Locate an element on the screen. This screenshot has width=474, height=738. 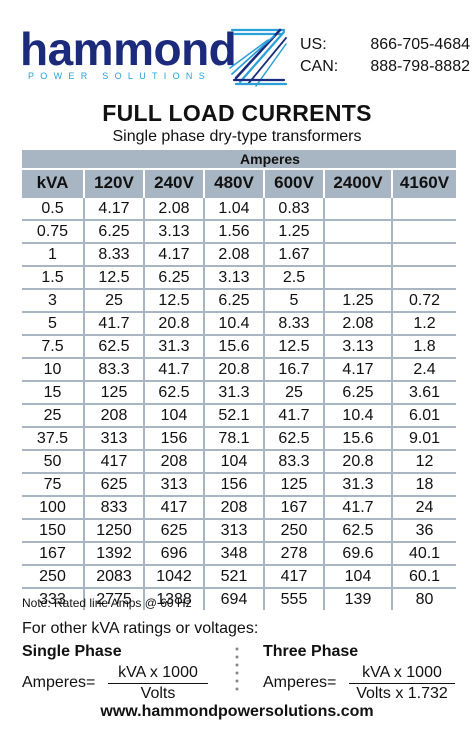
amperes-cell: 24 is located at coordinates (423, 507).